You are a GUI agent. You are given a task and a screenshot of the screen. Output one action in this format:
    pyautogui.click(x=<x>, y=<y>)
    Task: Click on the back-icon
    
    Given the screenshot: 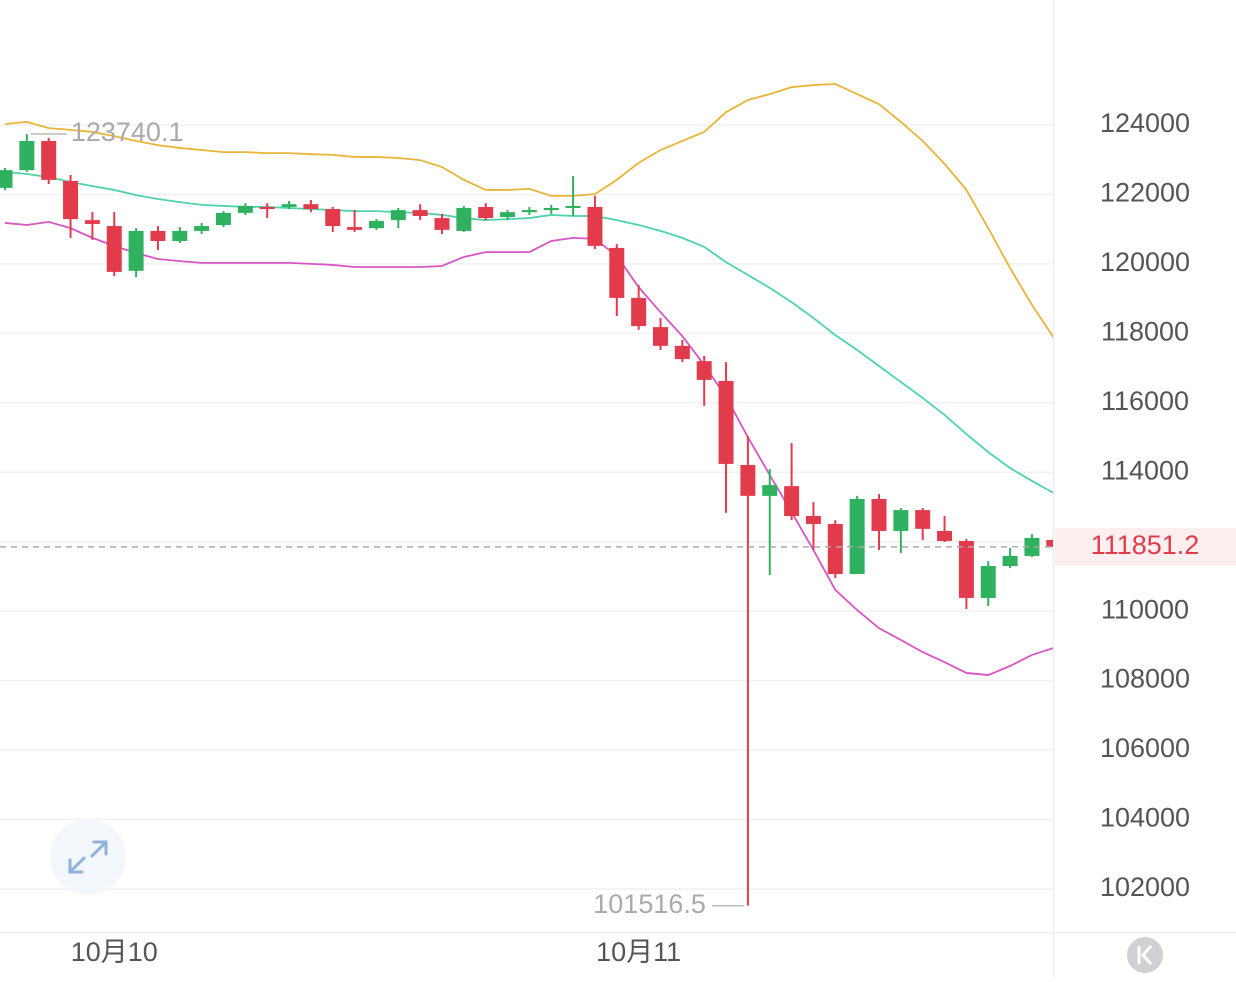 What is the action you would take?
    pyautogui.click(x=1145, y=955)
    